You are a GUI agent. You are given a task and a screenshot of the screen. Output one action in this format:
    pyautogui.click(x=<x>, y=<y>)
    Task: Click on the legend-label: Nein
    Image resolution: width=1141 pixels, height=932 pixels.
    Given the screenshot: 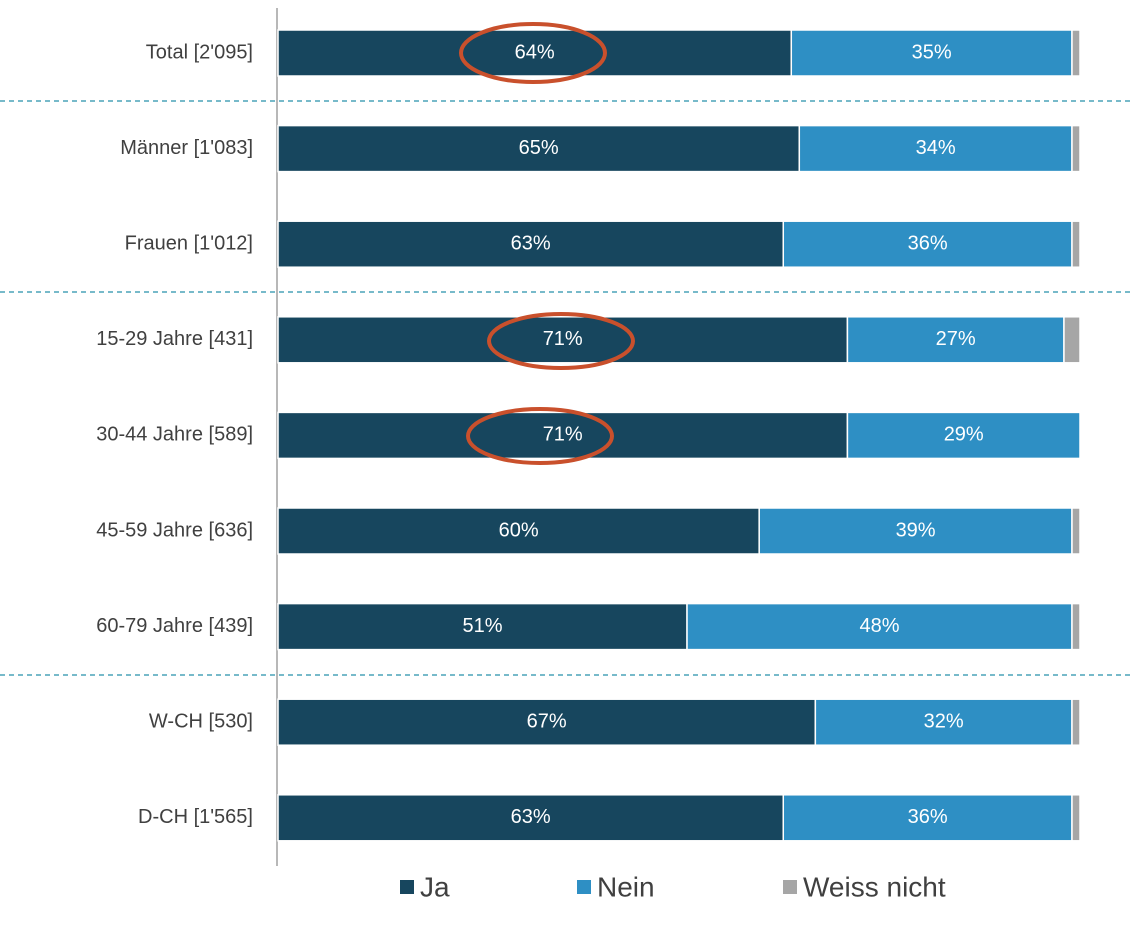 What is the action you would take?
    pyautogui.click(x=626, y=886)
    